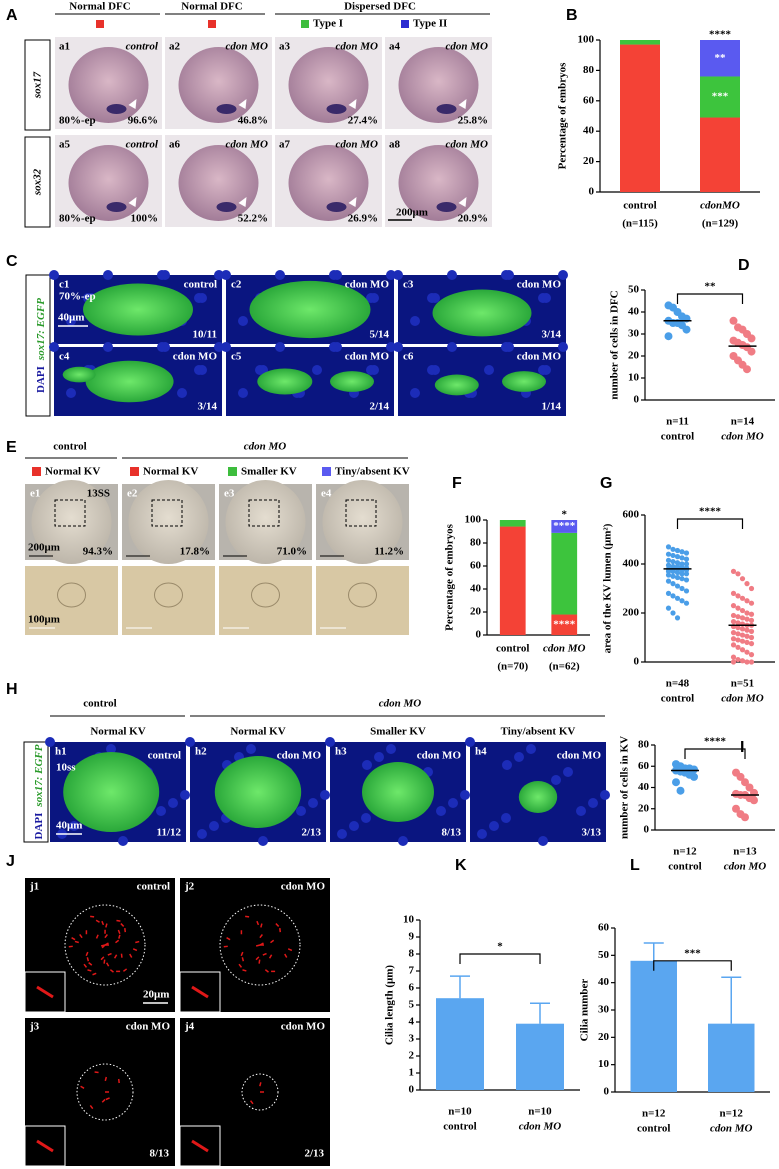 The width and height of the screenshot is (779, 1169). I want to click on y-tick-label: 80, so click(589, 70).